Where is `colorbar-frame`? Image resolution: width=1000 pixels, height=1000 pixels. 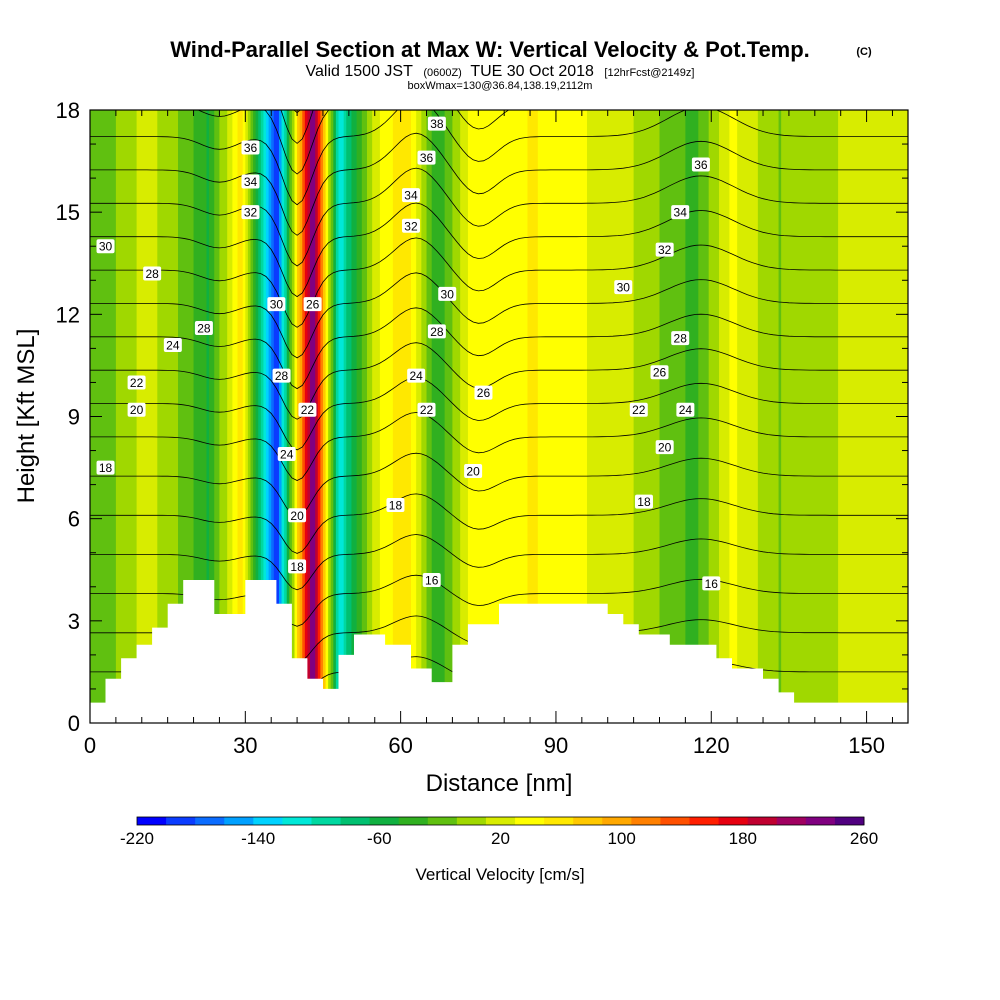
colorbar-frame is located at coordinates (500, 821).